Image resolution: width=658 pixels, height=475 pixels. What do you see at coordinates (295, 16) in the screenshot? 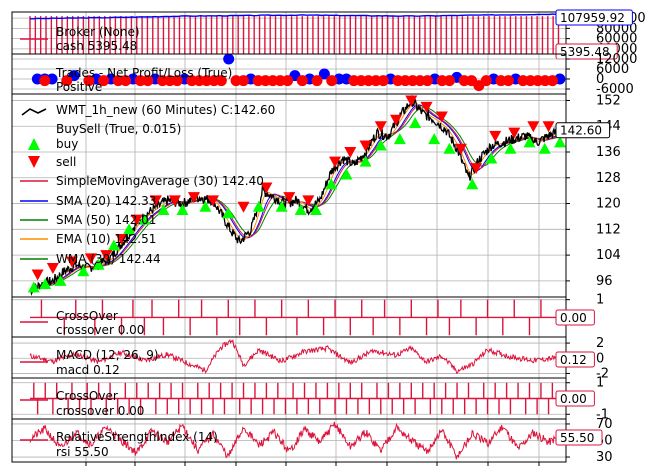
I see `broker-value-line` at bounding box center [295, 16].